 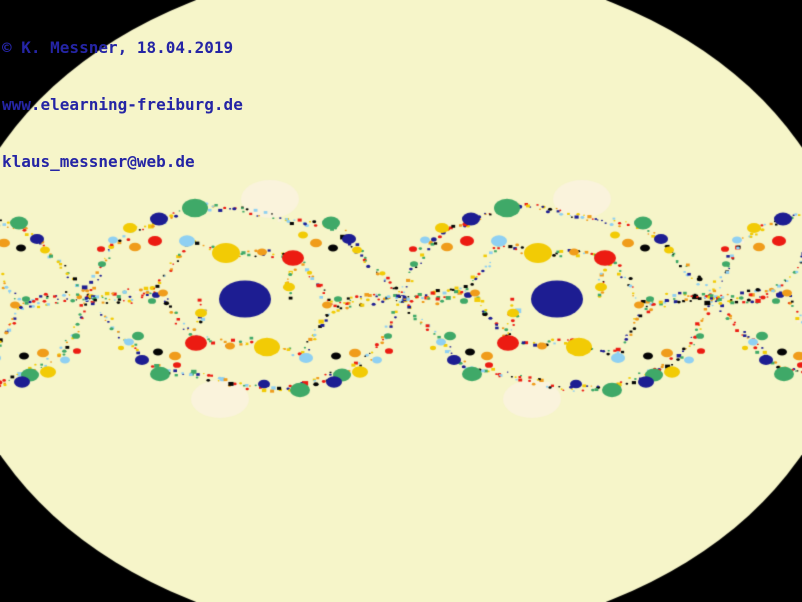 I want to click on copyright-text: © K. Messner, 18.04.2019, so click(x=118, y=47).